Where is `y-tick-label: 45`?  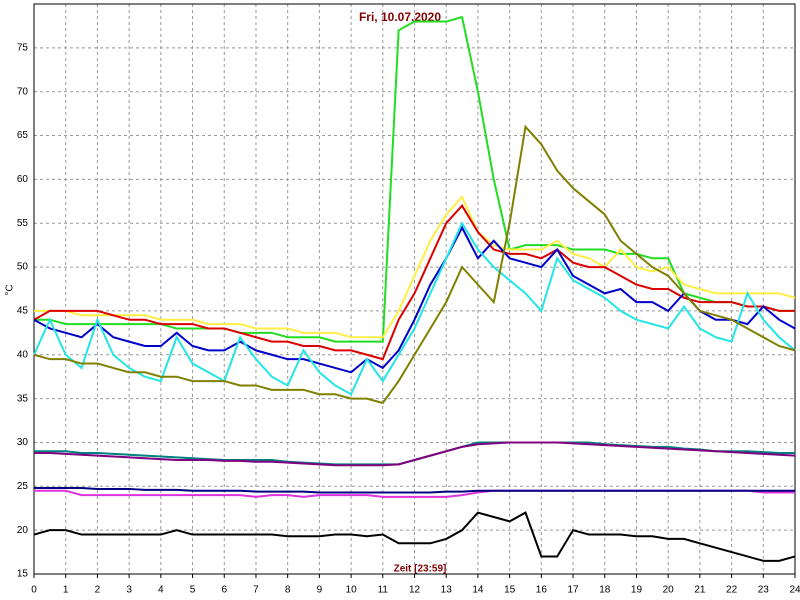
y-tick-label: 45 is located at coordinates (23, 311).